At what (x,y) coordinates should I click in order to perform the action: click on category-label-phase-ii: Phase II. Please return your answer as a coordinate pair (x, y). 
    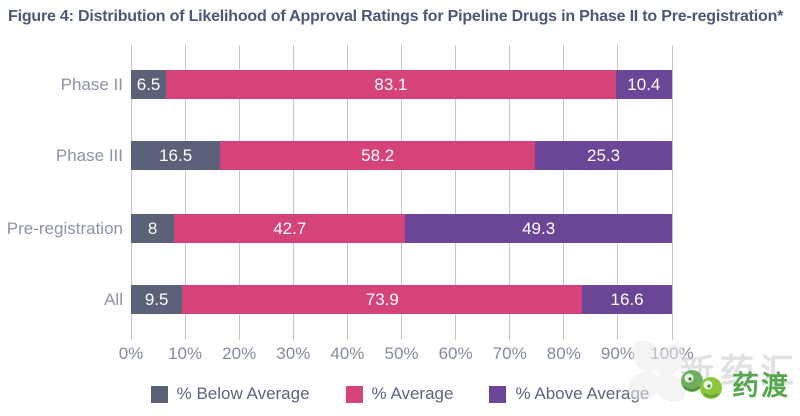
    Looking at the image, I should click on (91, 84).